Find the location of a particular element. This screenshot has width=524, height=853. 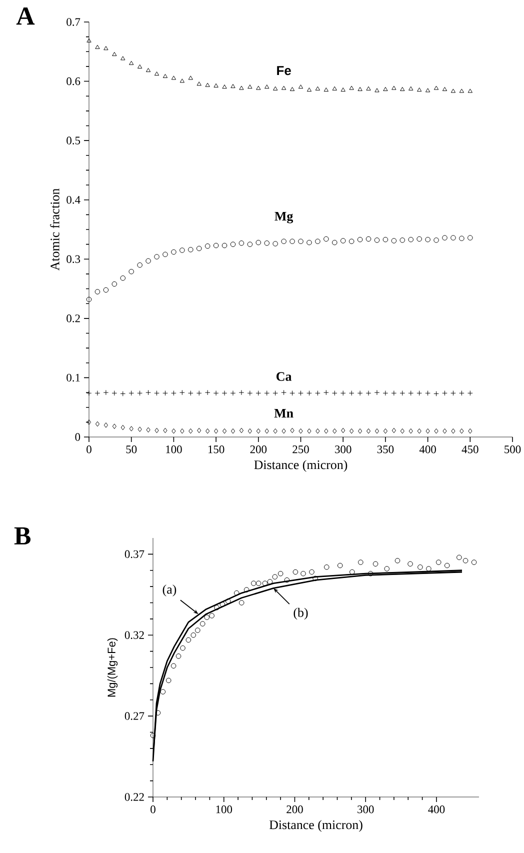

y-tick-label: 0.27 is located at coordinates (134, 716).